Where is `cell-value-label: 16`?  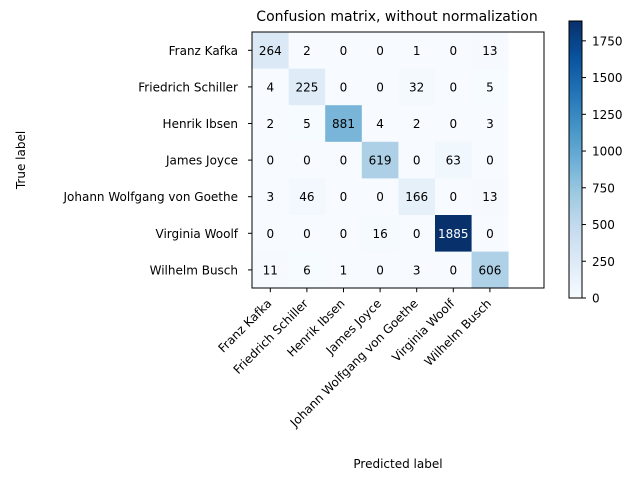 cell-value-label: 16 is located at coordinates (379, 234).